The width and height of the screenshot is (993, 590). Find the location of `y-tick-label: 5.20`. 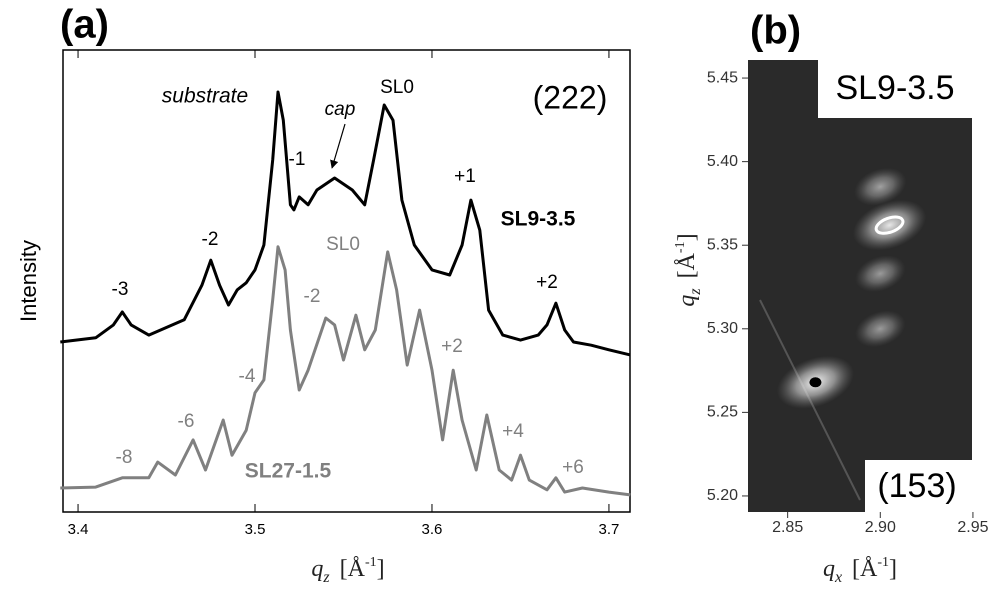

y-tick-label: 5.20 is located at coordinates (722, 495).